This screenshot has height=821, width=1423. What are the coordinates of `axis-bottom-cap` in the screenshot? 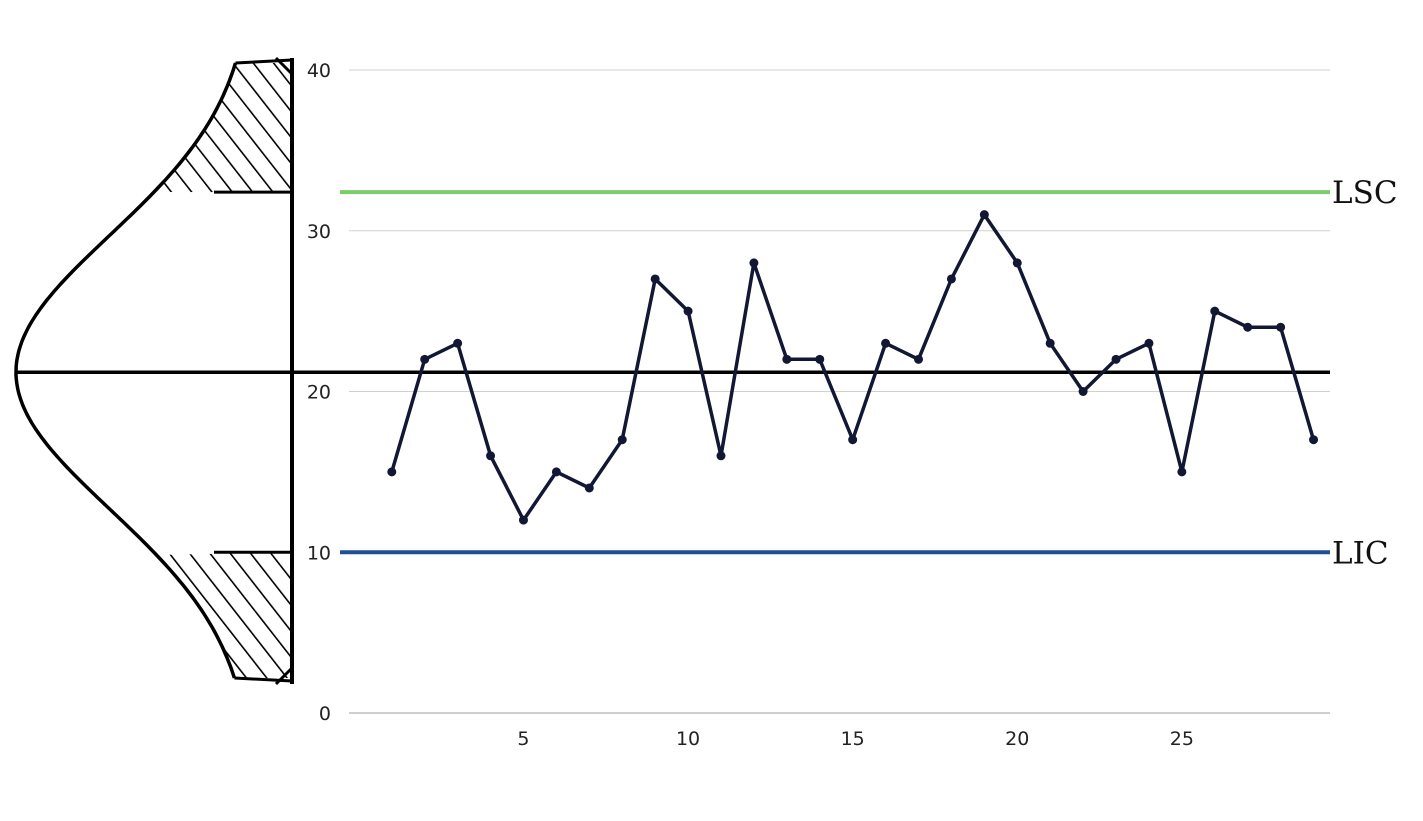 It's located at (284, 676).